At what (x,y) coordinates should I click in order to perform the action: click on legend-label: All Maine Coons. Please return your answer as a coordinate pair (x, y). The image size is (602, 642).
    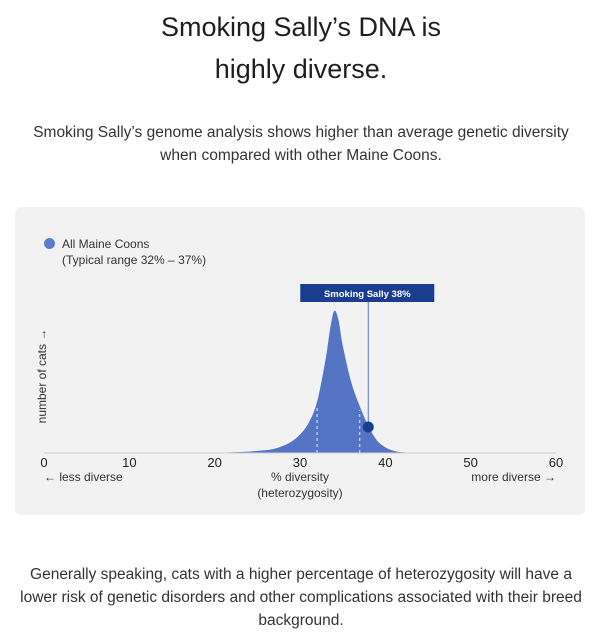
    Looking at the image, I should click on (106, 244).